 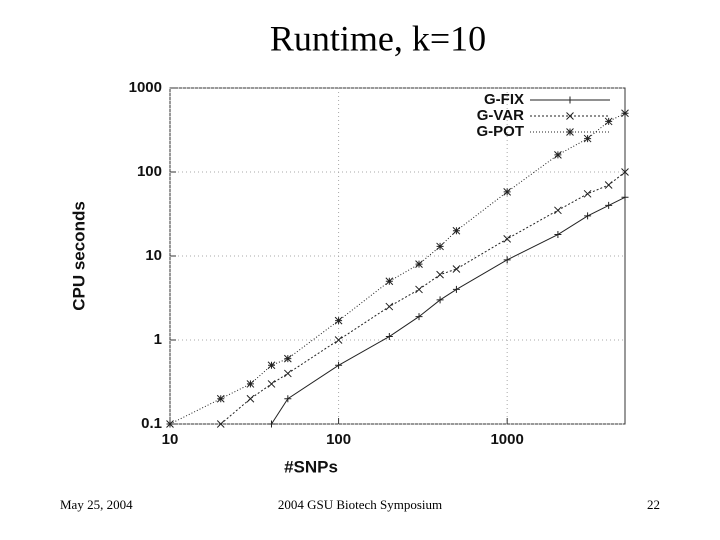 I want to click on chart-title: Runtime, k=10, so click(x=378, y=38).